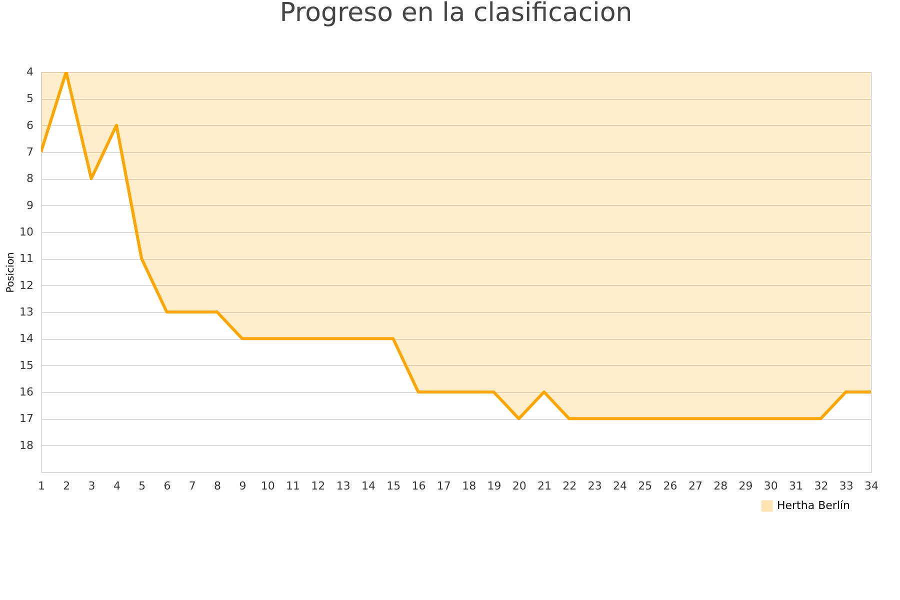  What do you see at coordinates (595, 486) in the screenshot?
I see `x-tick-label: 23` at bounding box center [595, 486].